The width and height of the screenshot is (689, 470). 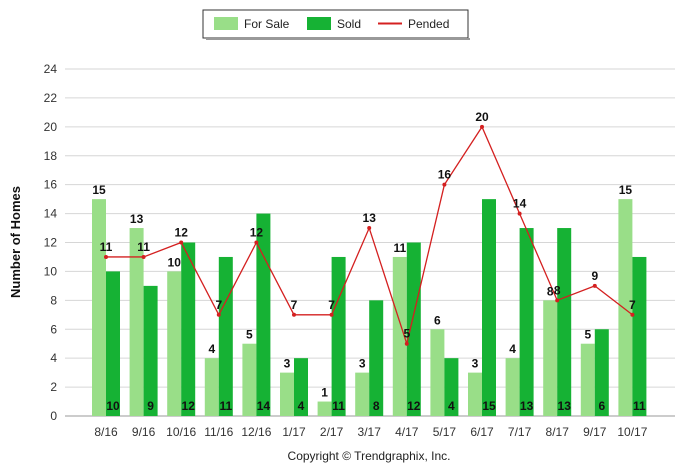 What do you see at coordinates (99, 190) in the screenshot?
I see `label-for-sale: 15` at bounding box center [99, 190].